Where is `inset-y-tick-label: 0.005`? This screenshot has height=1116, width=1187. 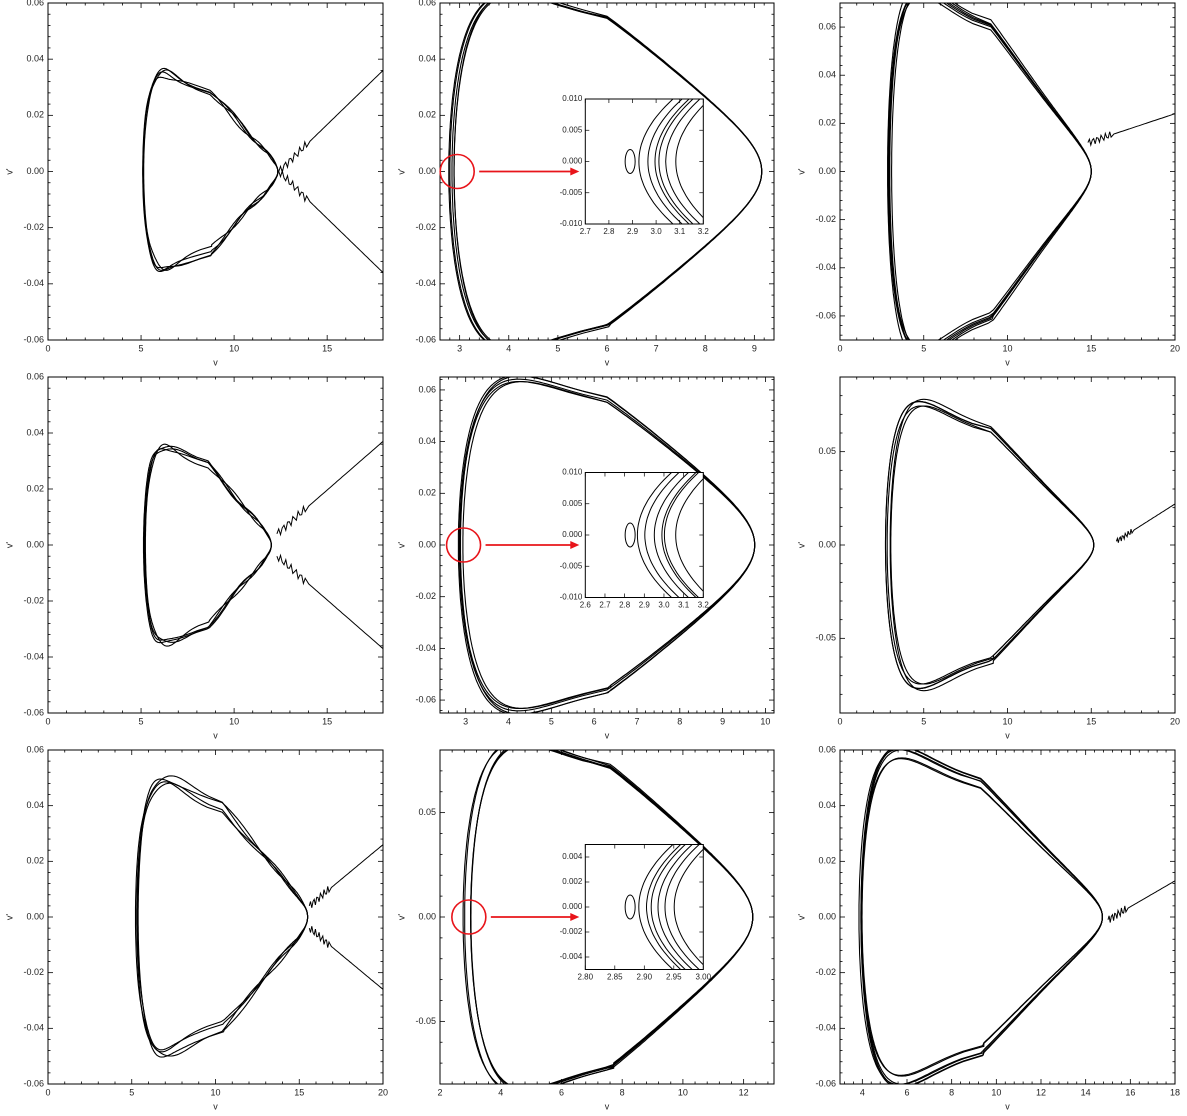 inset-y-tick-label: 0.005 is located at coordinates (572, 129).